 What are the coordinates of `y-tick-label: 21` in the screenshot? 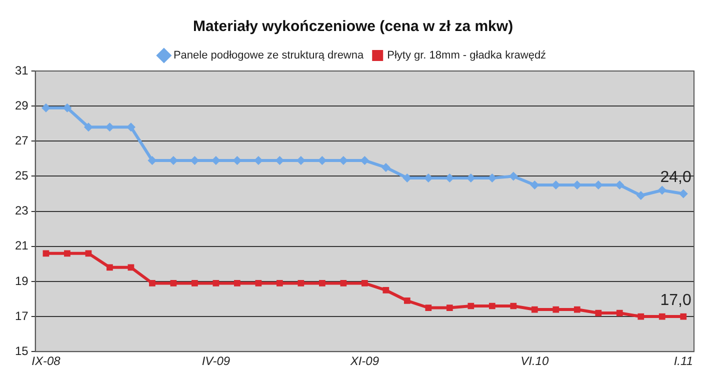 It's located at (21, 245).